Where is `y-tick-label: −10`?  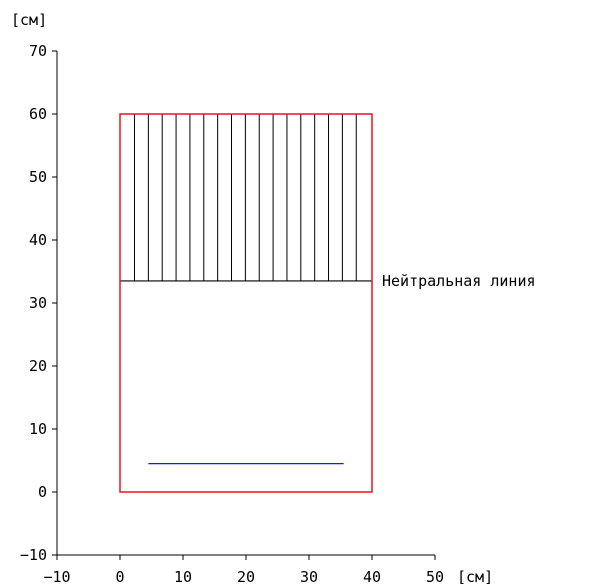 y-tick-label: −10 is located at coordinates (33, 555).